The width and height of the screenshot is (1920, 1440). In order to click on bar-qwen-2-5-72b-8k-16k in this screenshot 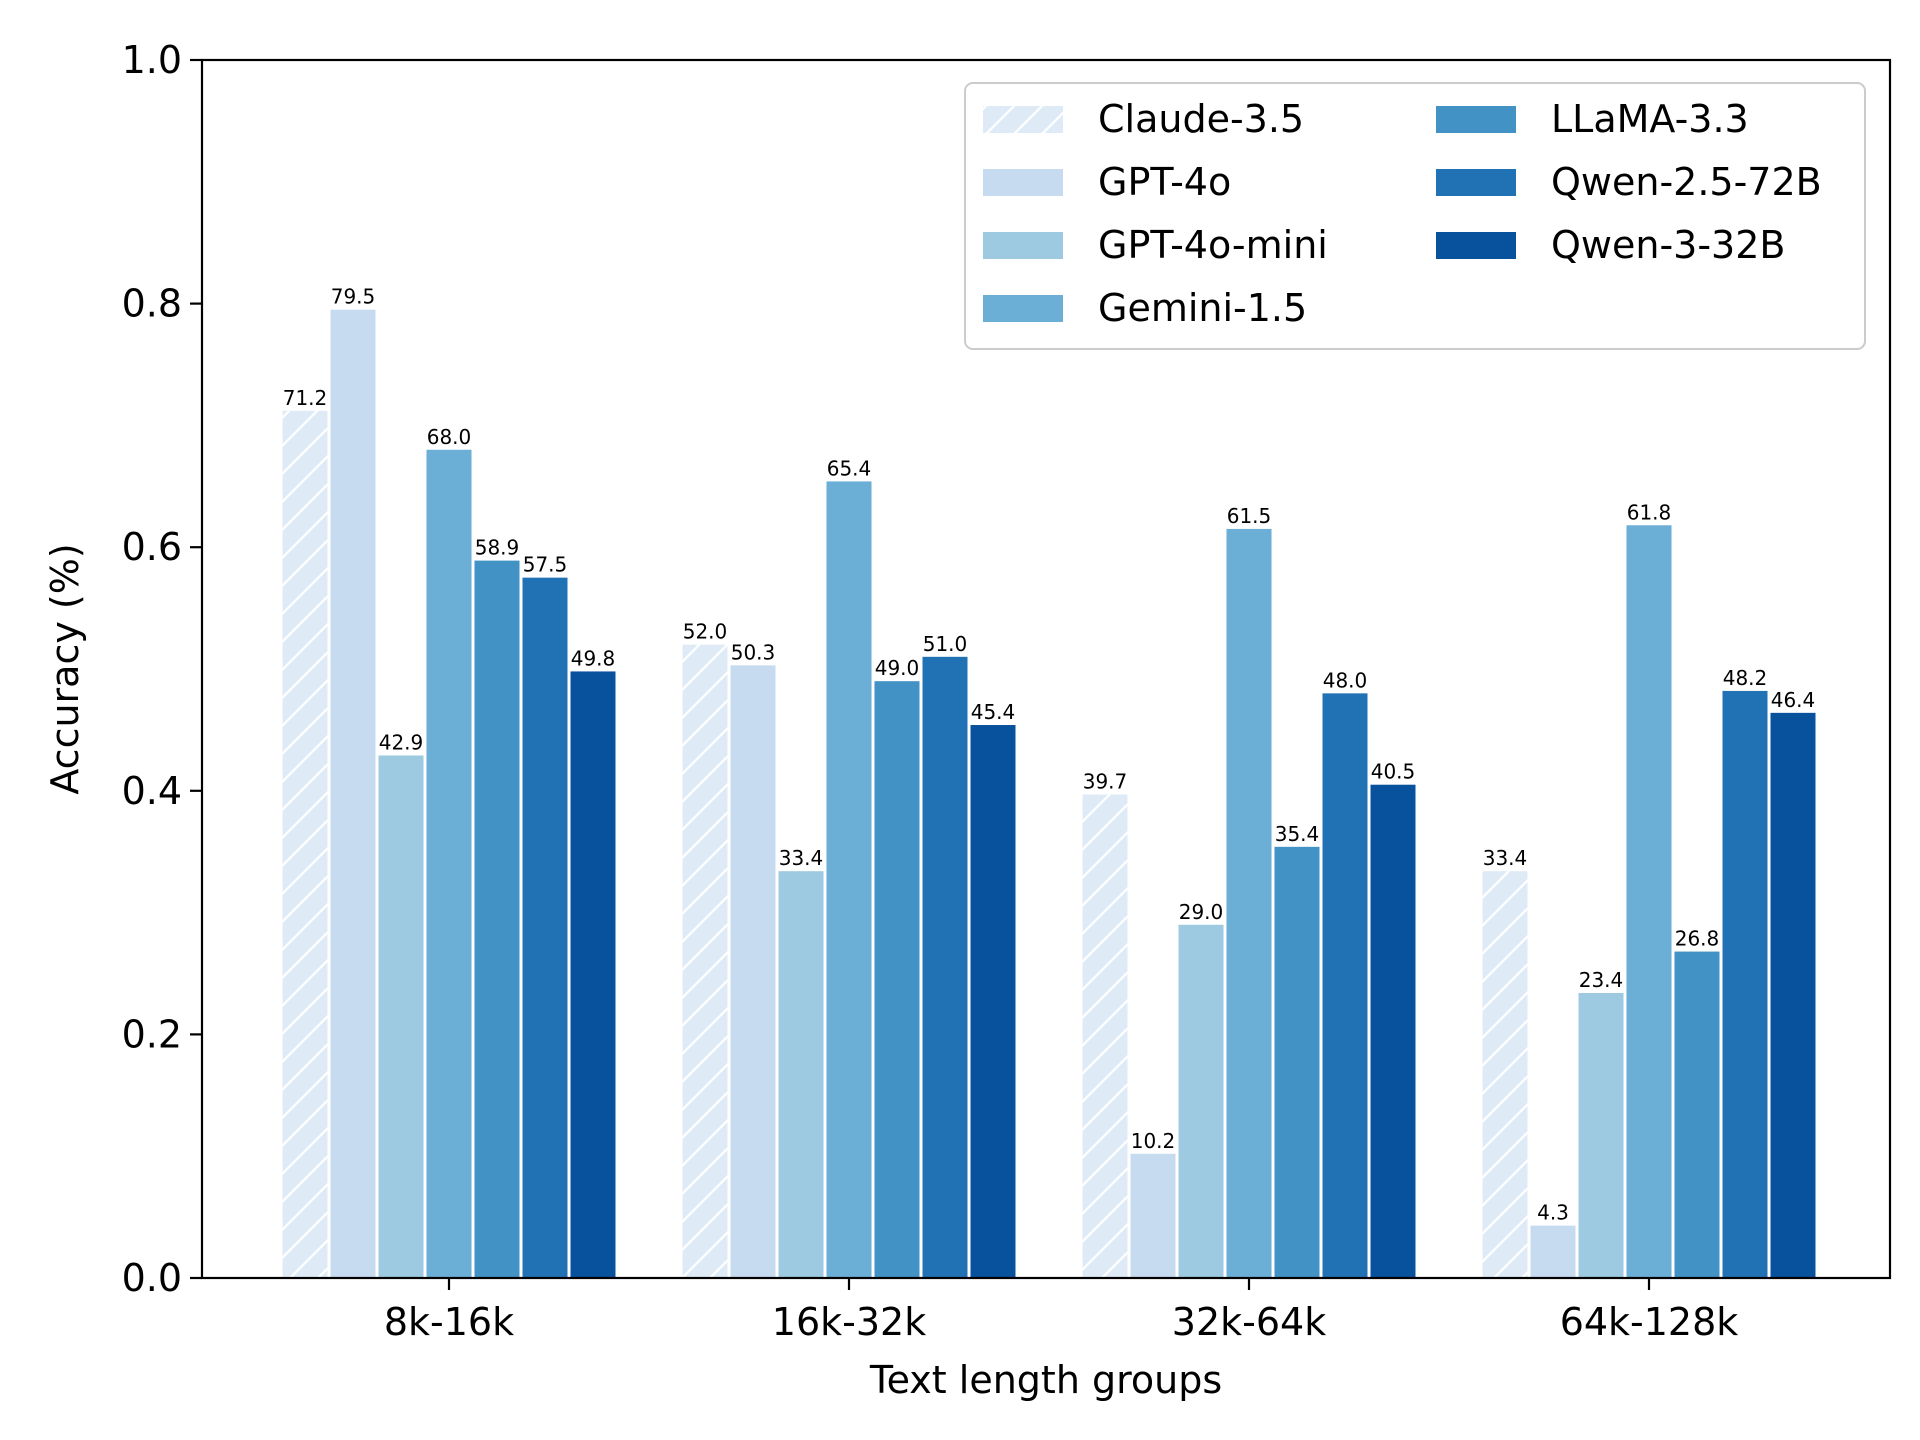, I will do `click(545, 927)`.